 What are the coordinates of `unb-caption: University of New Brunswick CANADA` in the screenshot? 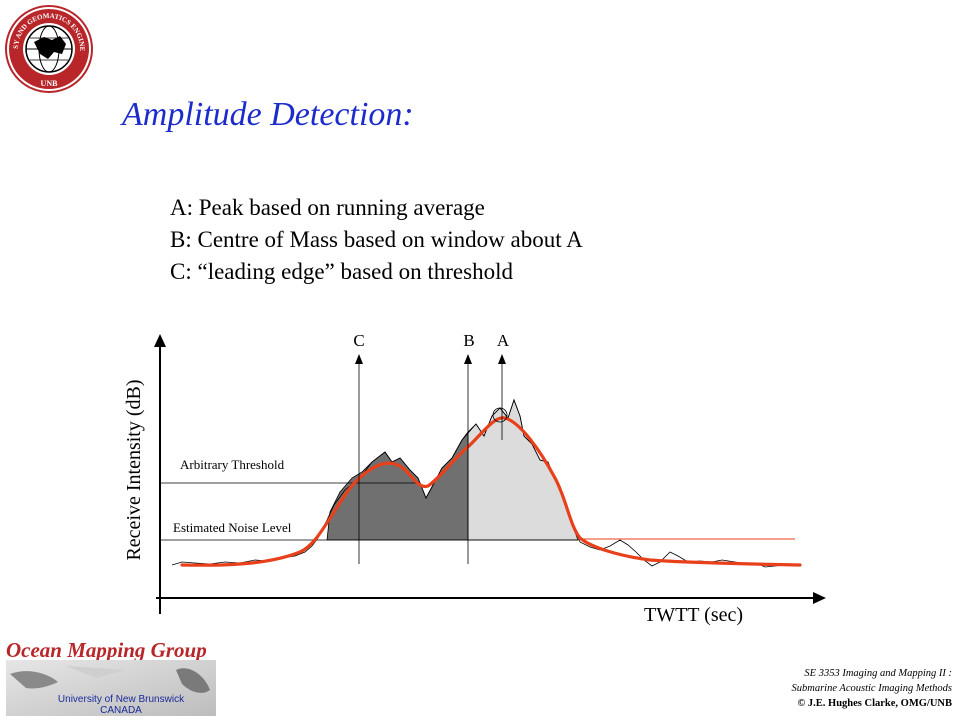 It's located at (121, 705).